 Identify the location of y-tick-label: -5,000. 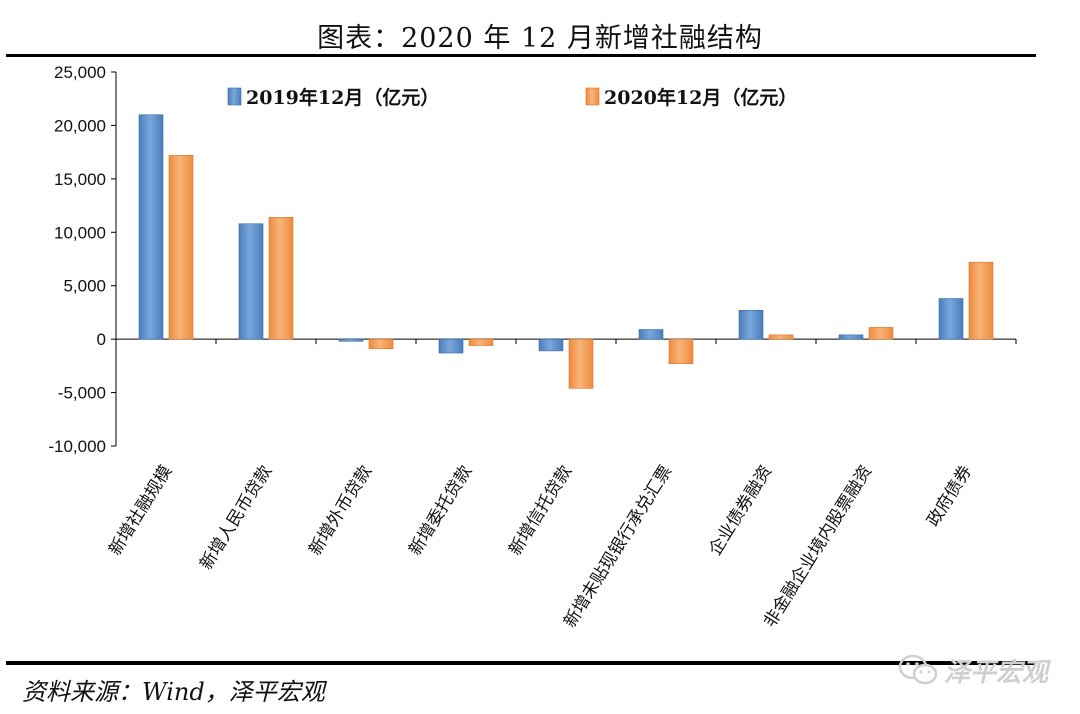
(82, 393).